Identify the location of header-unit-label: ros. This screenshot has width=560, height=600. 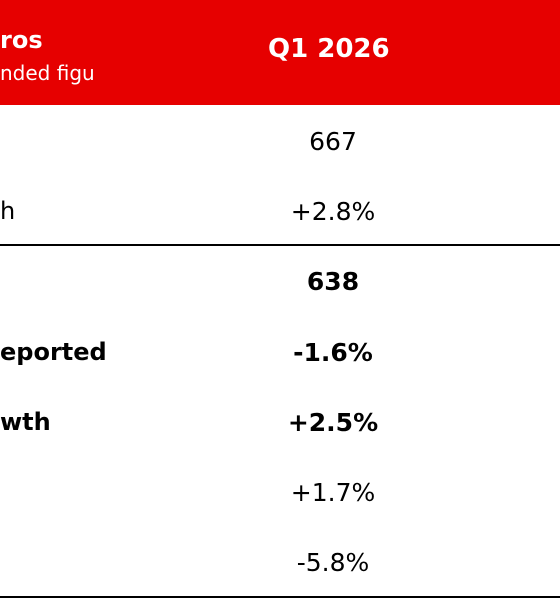
(21, 40).